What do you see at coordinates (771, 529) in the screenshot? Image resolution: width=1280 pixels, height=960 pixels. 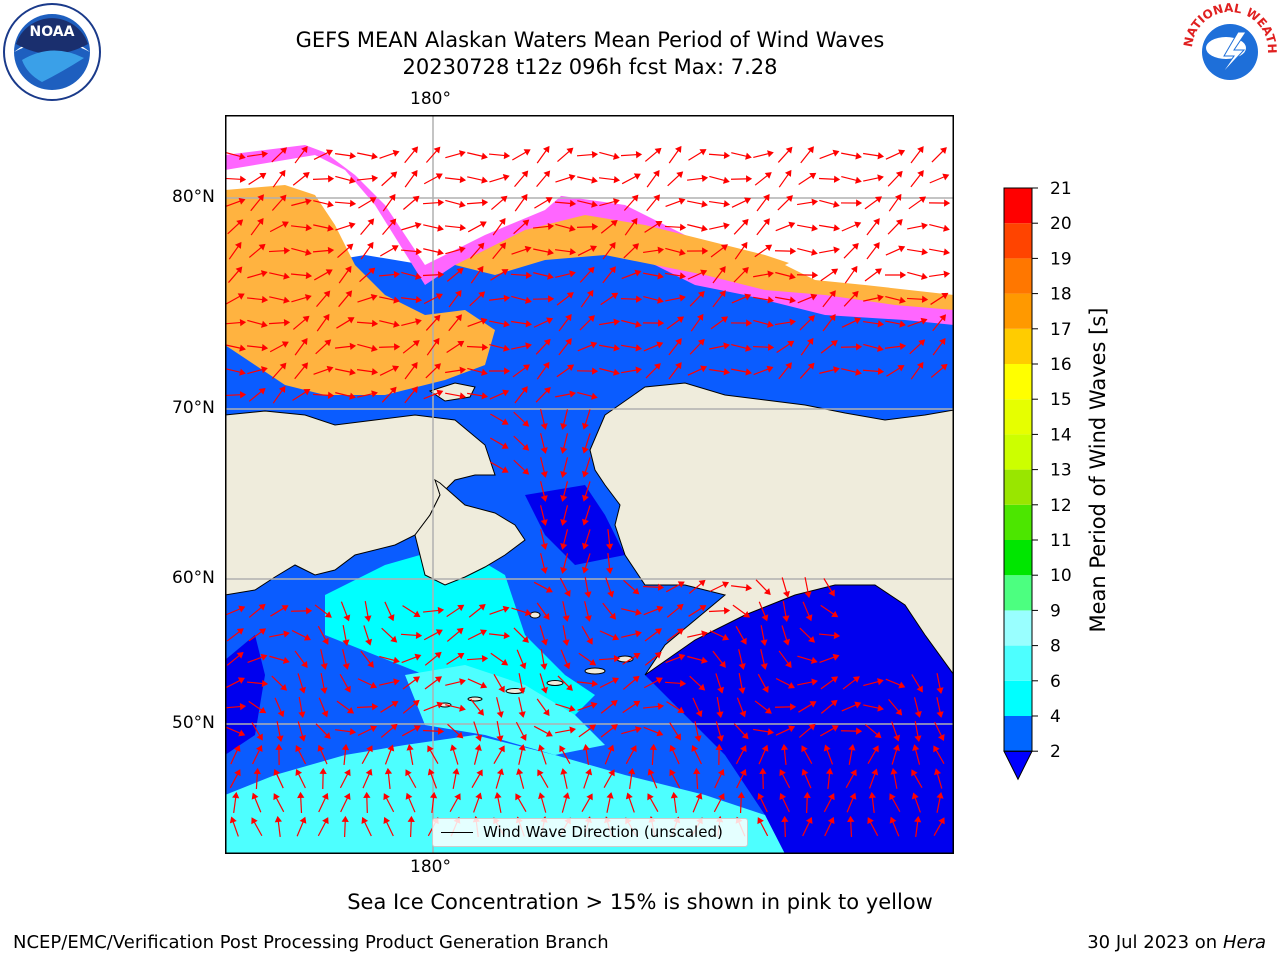 I see `land-alaska` at bounding box center [771, 529].